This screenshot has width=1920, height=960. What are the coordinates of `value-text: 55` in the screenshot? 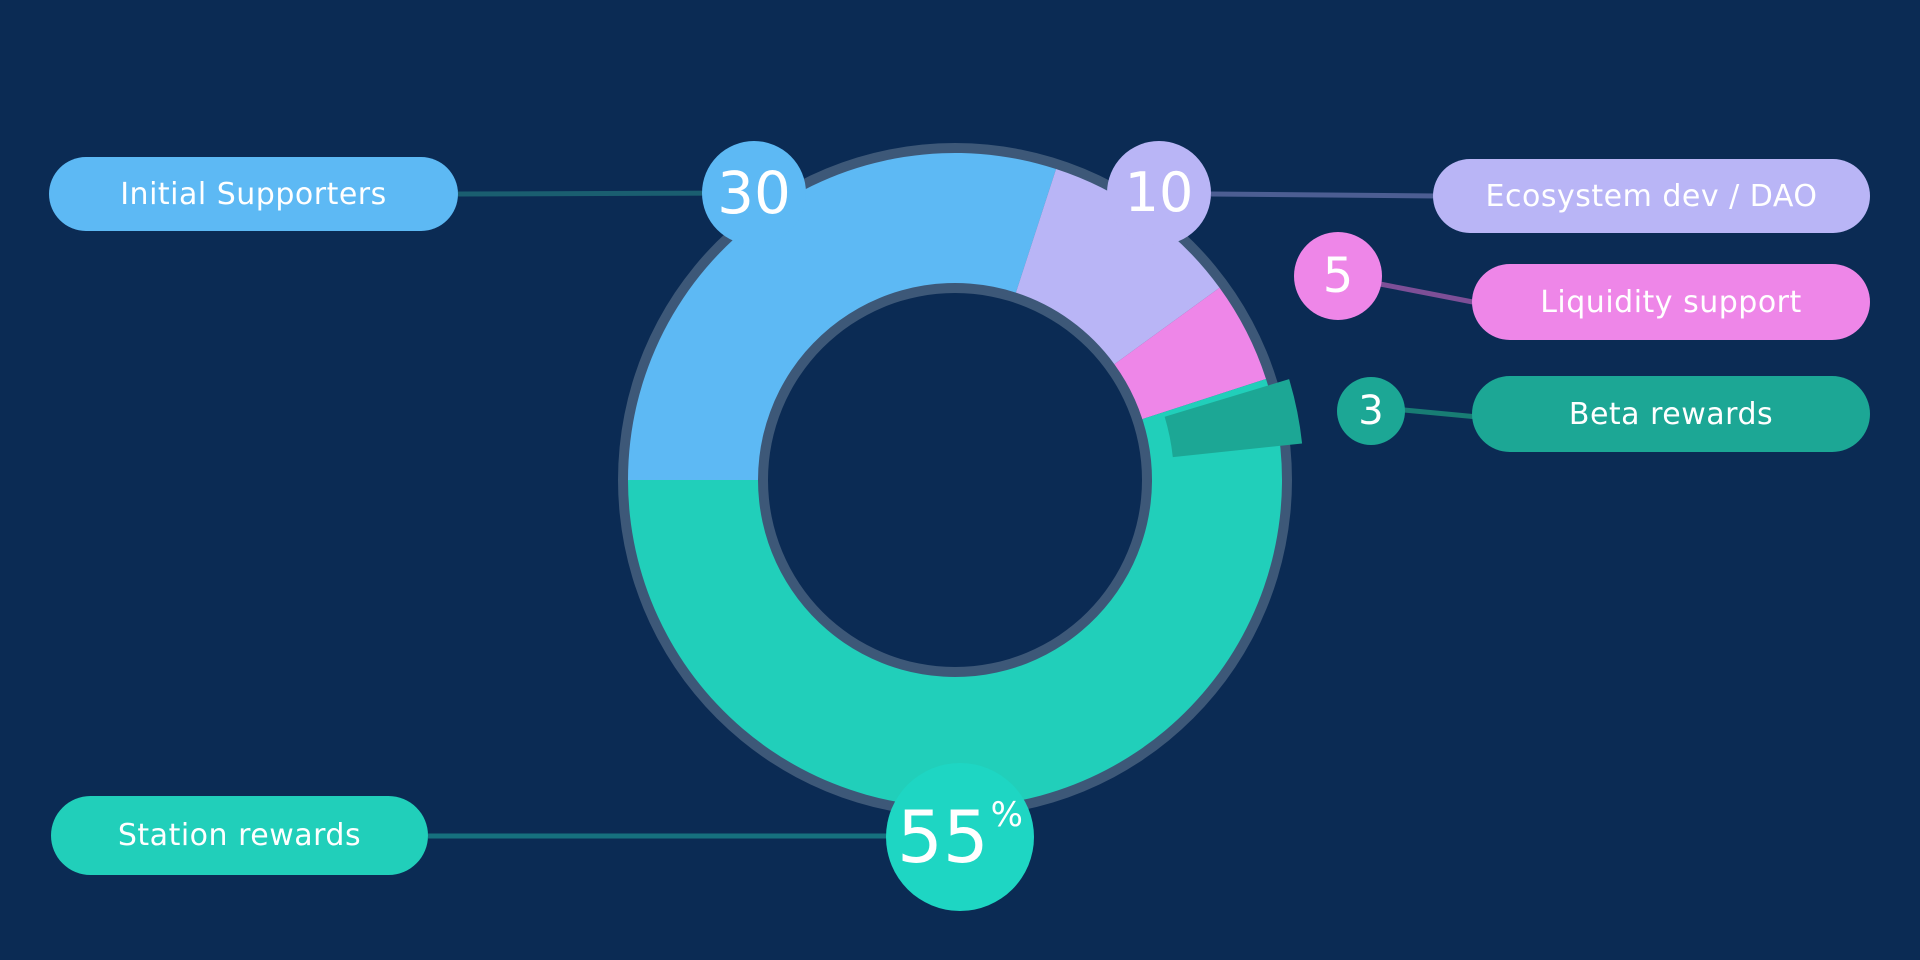 It's located at (943, 837).